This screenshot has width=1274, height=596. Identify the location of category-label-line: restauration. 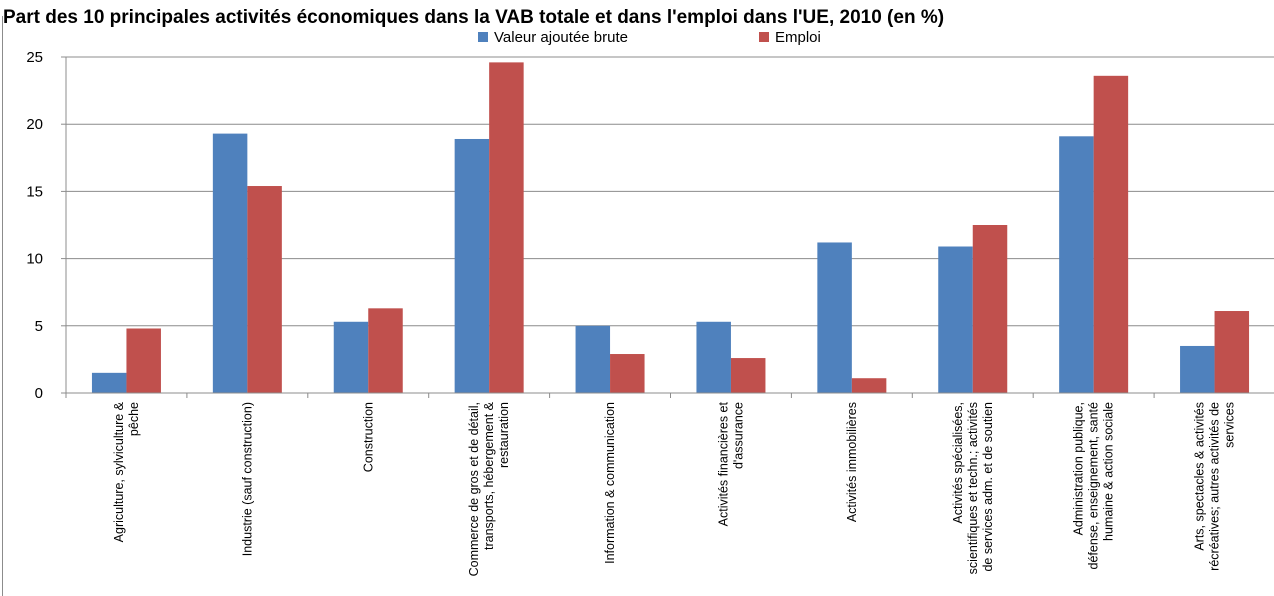
(504, 435).